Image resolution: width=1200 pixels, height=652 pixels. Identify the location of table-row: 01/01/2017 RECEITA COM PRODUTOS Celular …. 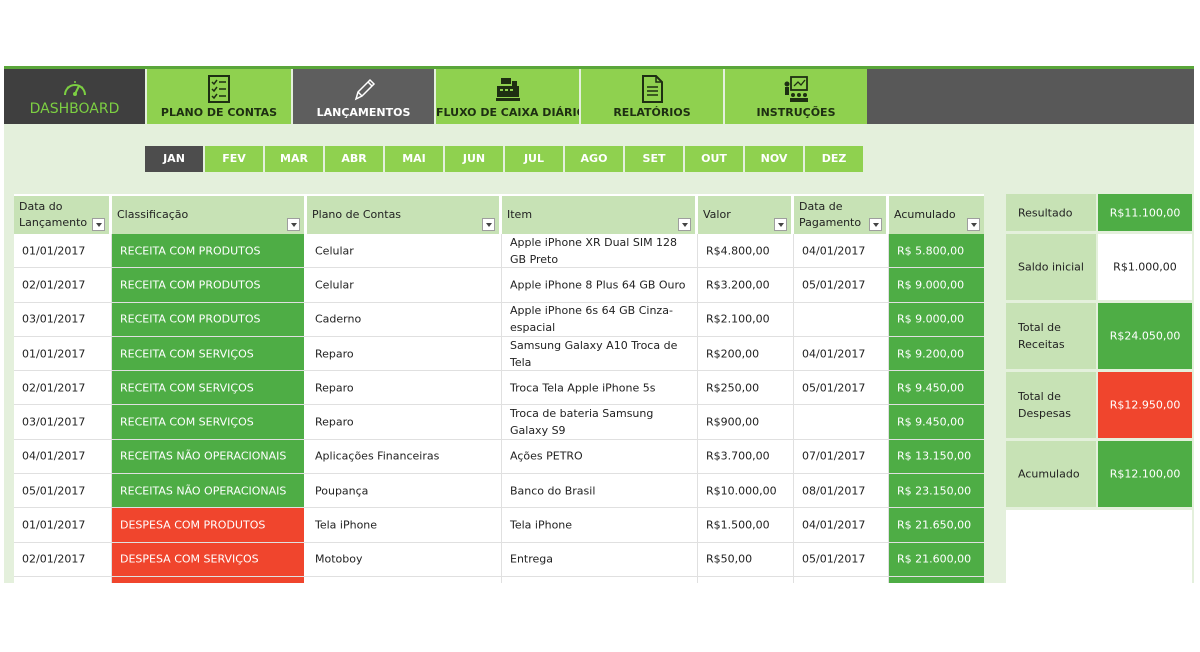
(499, 251).